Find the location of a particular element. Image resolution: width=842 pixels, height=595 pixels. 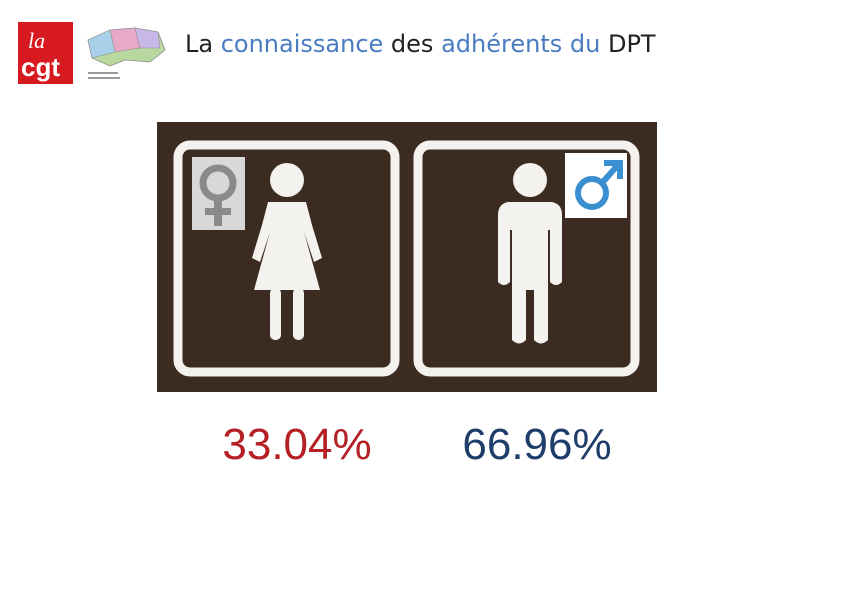

venus-symbol is located at coordinates (218, 193).